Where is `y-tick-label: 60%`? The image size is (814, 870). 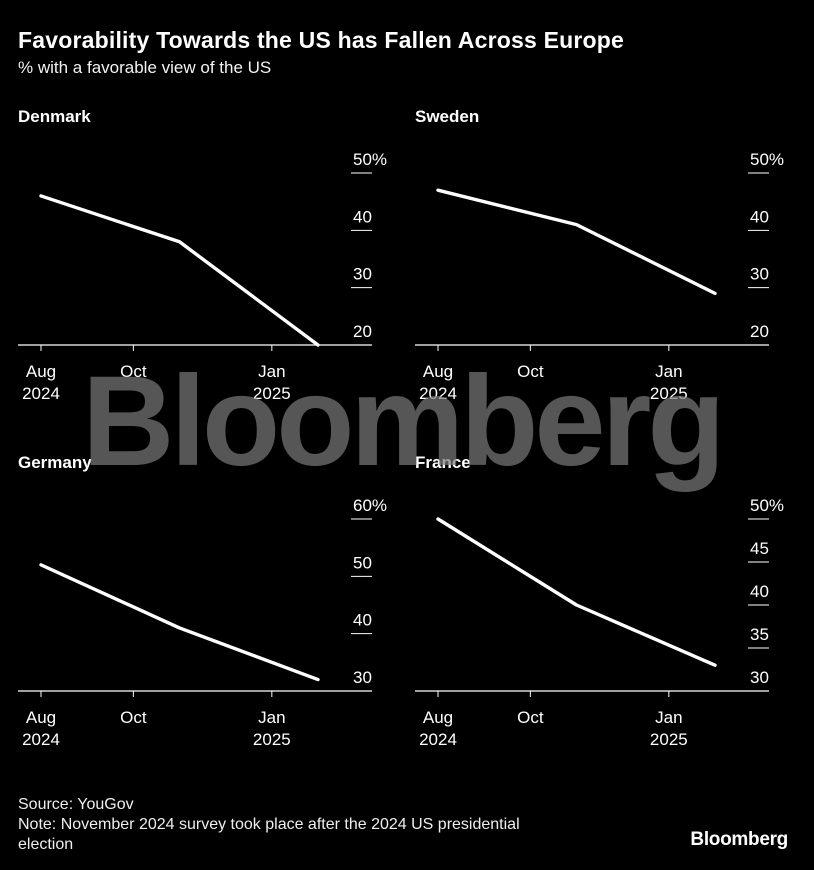 y-tick-label: 60% is located at coordinates (370, 505).